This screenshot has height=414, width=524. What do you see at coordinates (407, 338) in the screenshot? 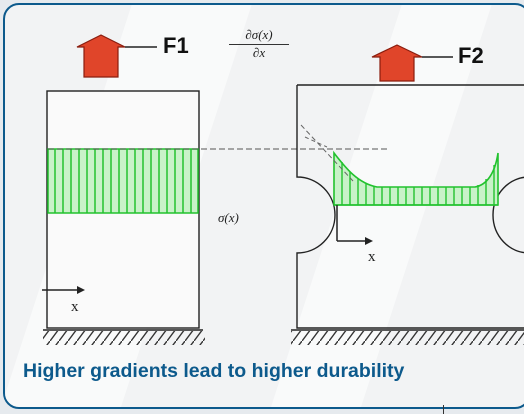
I see `ground-hatch-right` at bounding box center [407, 338].